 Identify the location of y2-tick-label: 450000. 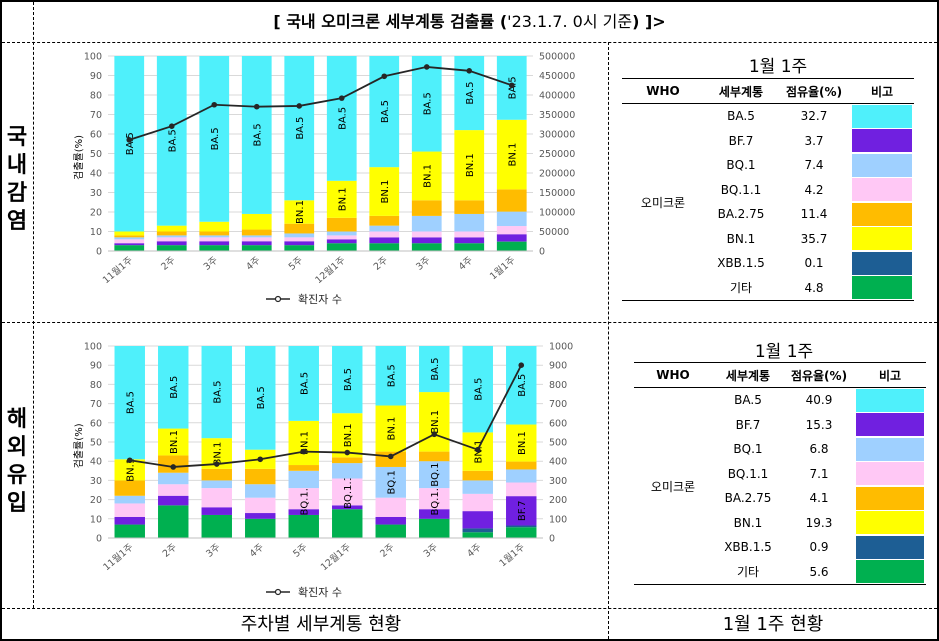
(557, 76).